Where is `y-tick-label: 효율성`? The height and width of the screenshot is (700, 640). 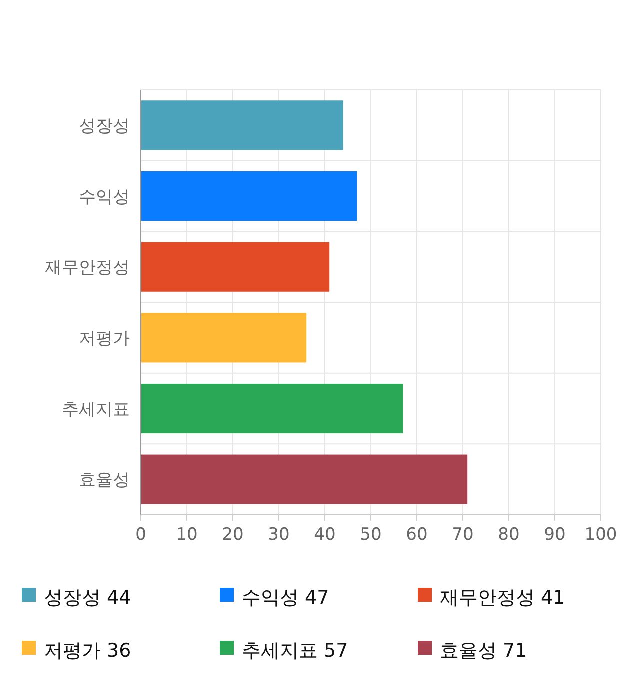 y-tick-label: 효율성 is located at coordinates (104, 480).